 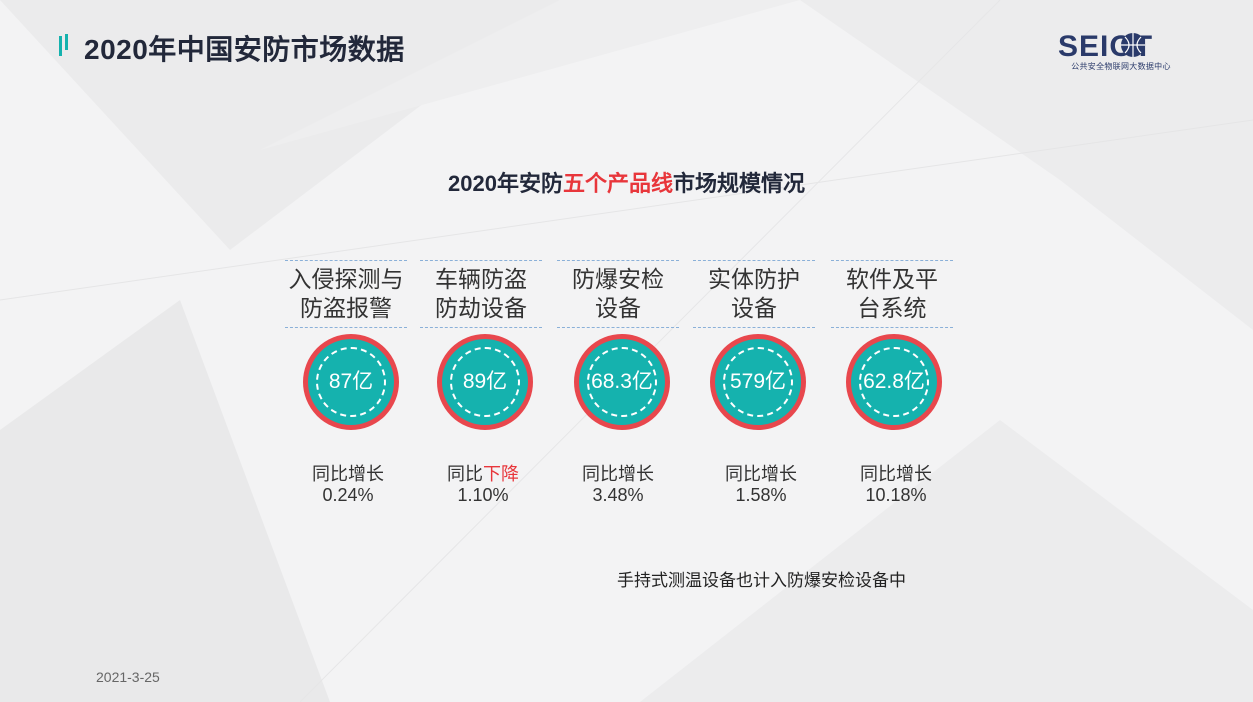 I want to click on growth-value: 0.24%, so click(x=348, y=495).